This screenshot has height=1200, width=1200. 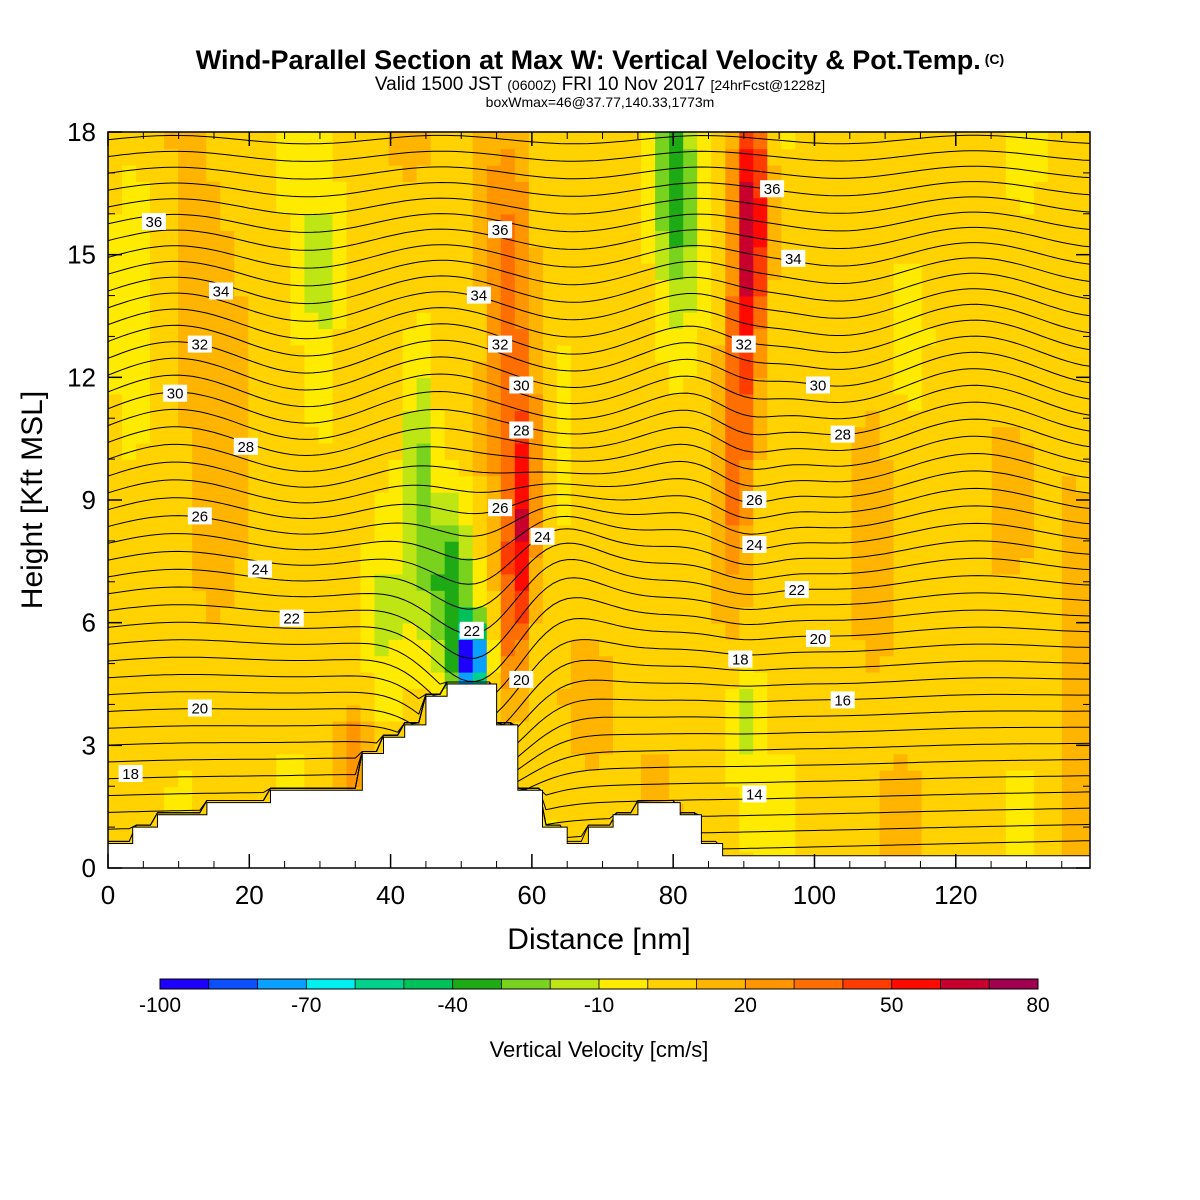 I want to click on contour-label: 34, so click(x=478, y=295).